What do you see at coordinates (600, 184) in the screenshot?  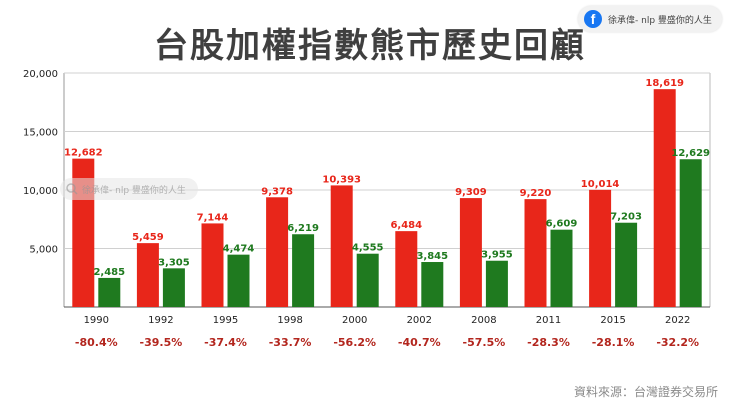 I see `data-label-peak: 10,014` at bounding box center [600, 184].